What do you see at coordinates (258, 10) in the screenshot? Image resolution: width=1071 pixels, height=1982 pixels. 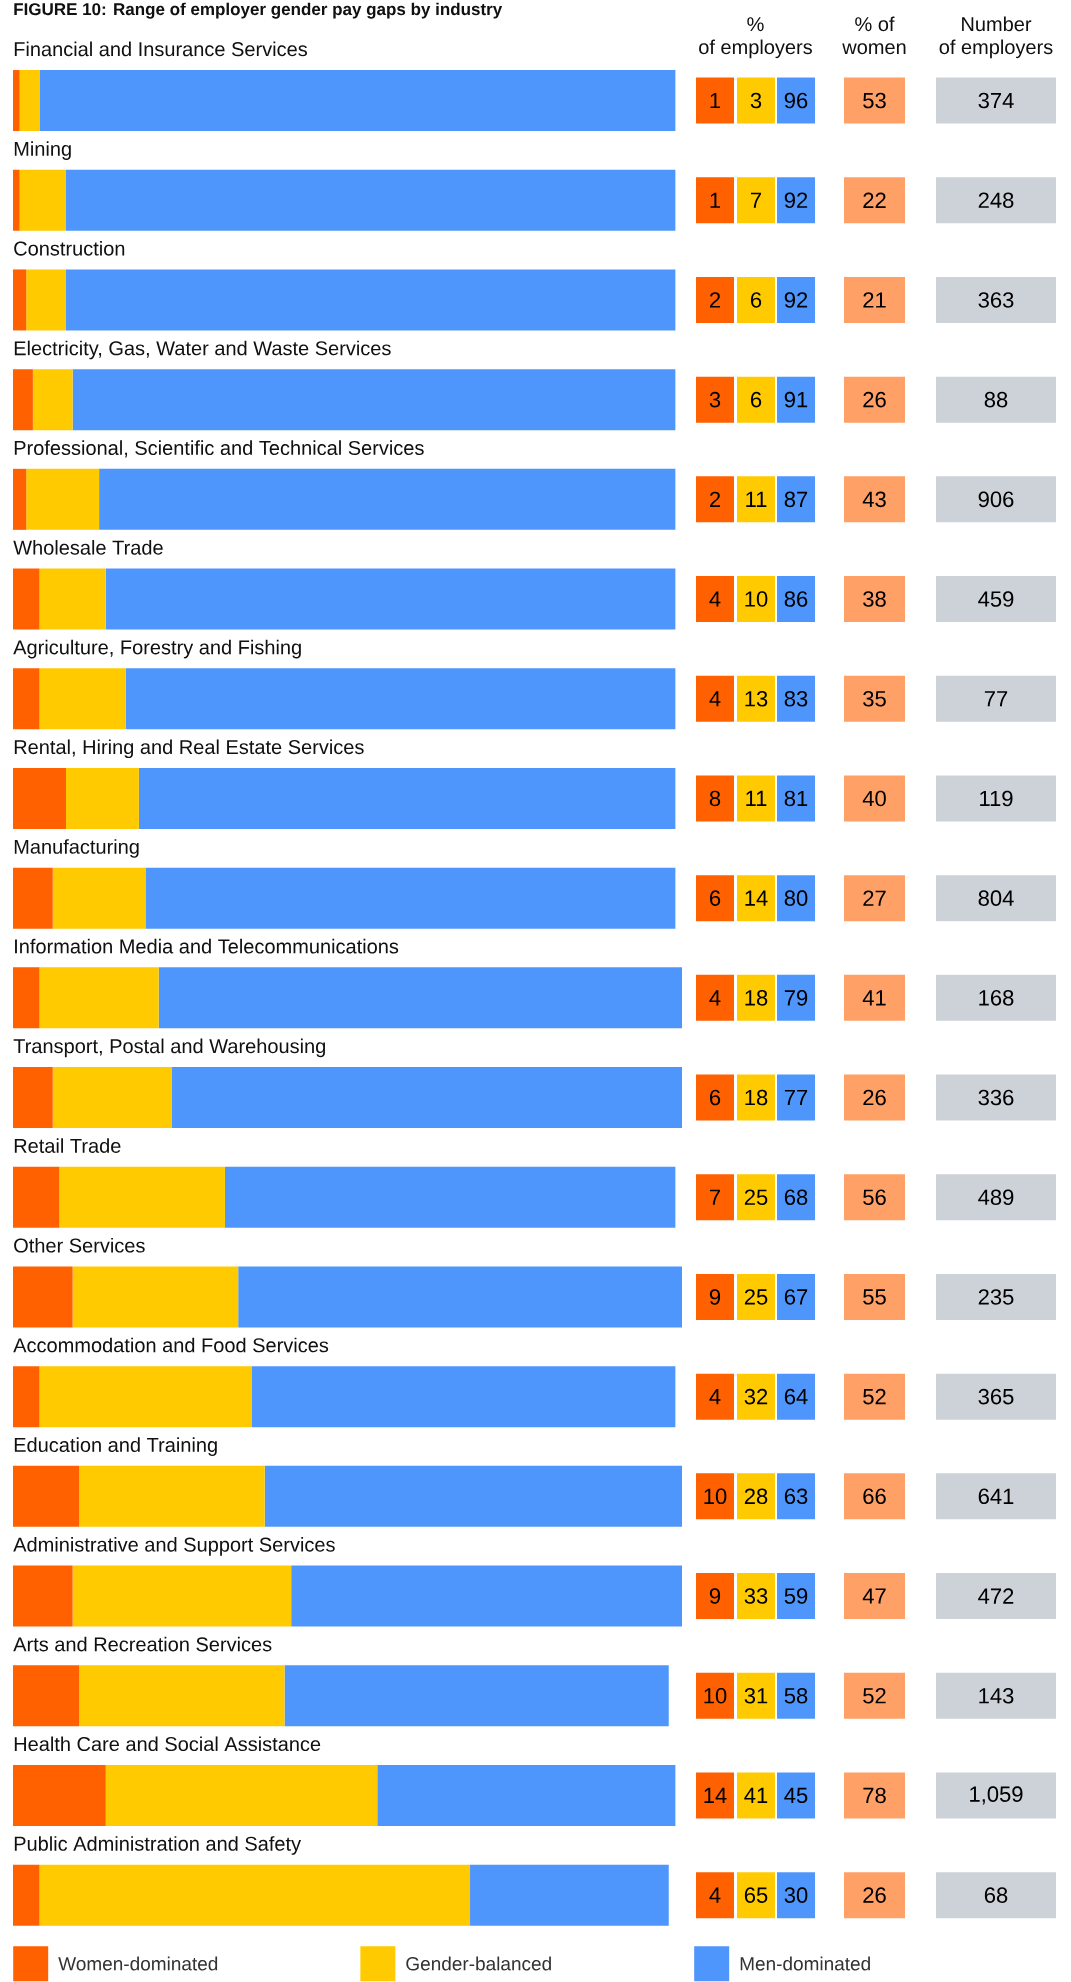 I see `chart-title: FIGURE 10: Range of employer gender pay gaps by industry` at bounding box center [258, 10].